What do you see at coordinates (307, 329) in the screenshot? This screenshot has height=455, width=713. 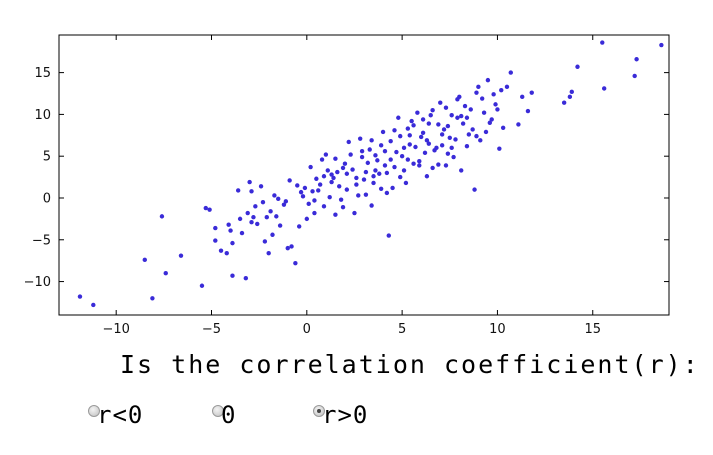 I see `x-tick-label: 0` at bounding box center [307, 329].